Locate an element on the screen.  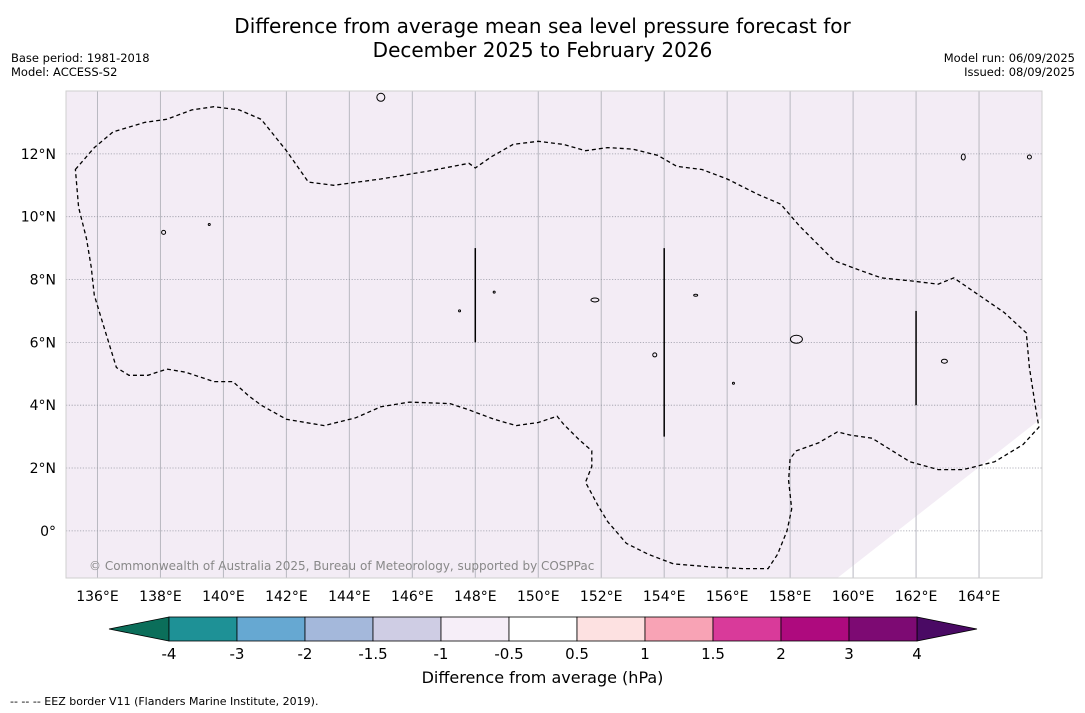
colorbar-tick-label: 3 is located at coordinates (849, 654).